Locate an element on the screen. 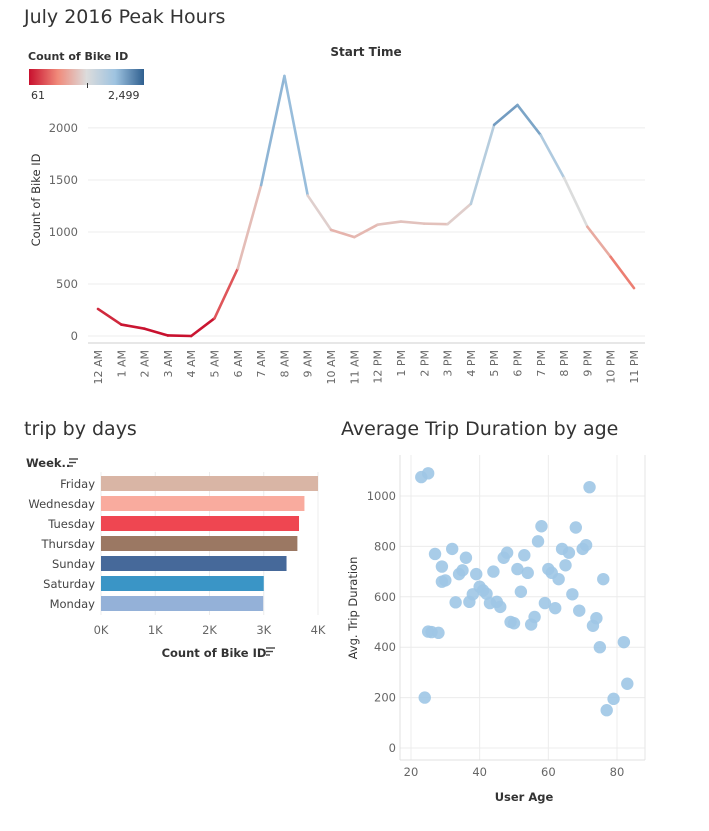 The image size is (709, 831). bar-wednesday is located at coordinates (203, 503).